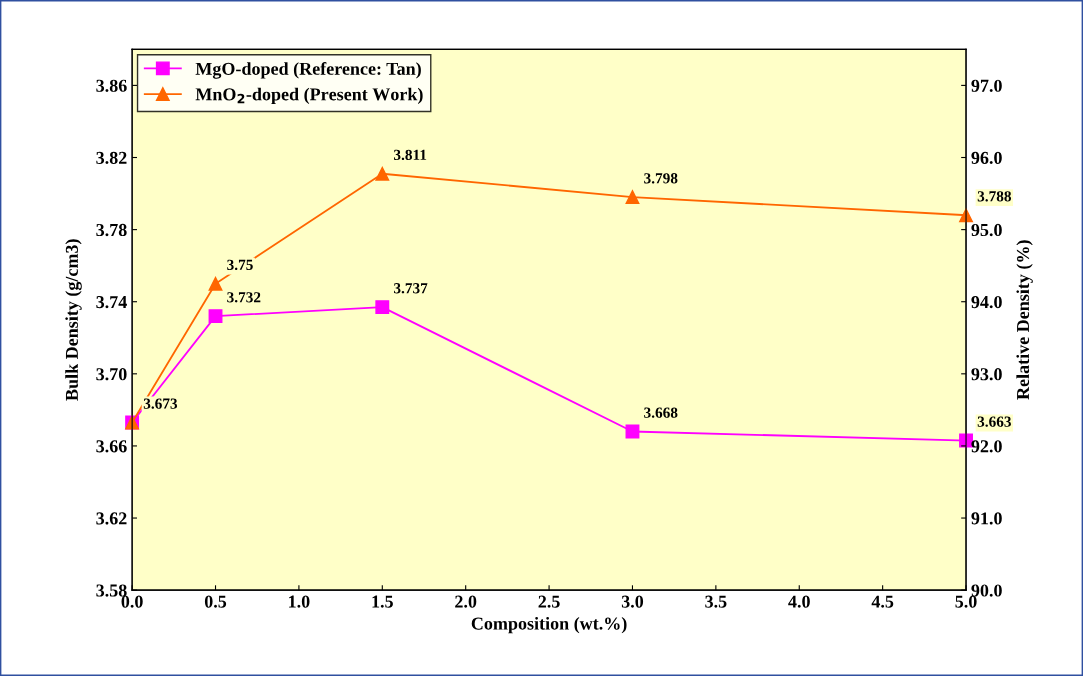  Describe the element at coordinates (111, 85) in the screenshot. I see `y-tick-label: 3.86` at that location.